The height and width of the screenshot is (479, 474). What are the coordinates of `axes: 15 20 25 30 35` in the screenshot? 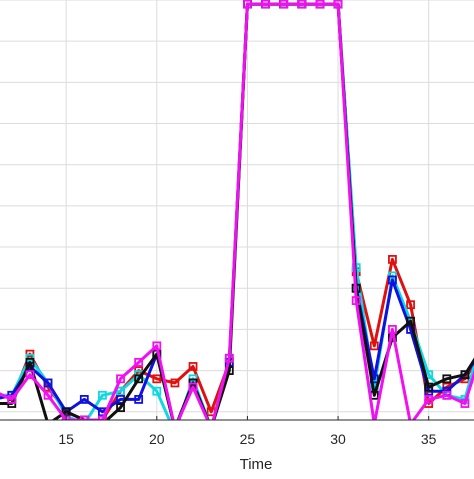 It's located at (237, 431).